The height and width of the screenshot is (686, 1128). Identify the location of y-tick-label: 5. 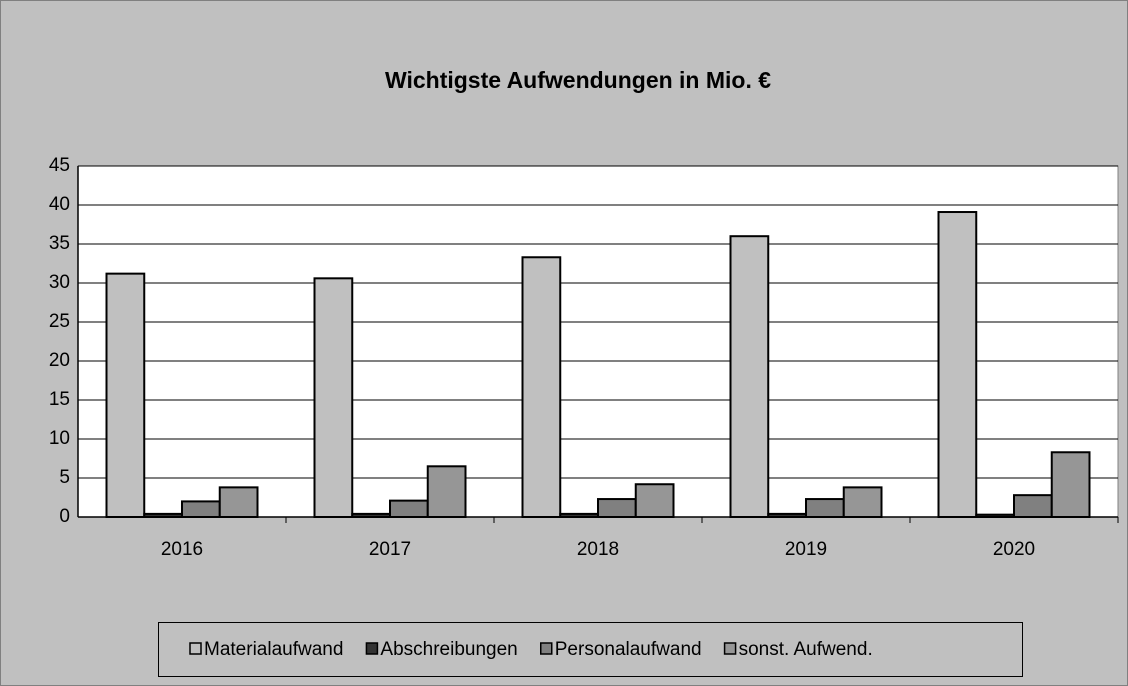
(64, 477).